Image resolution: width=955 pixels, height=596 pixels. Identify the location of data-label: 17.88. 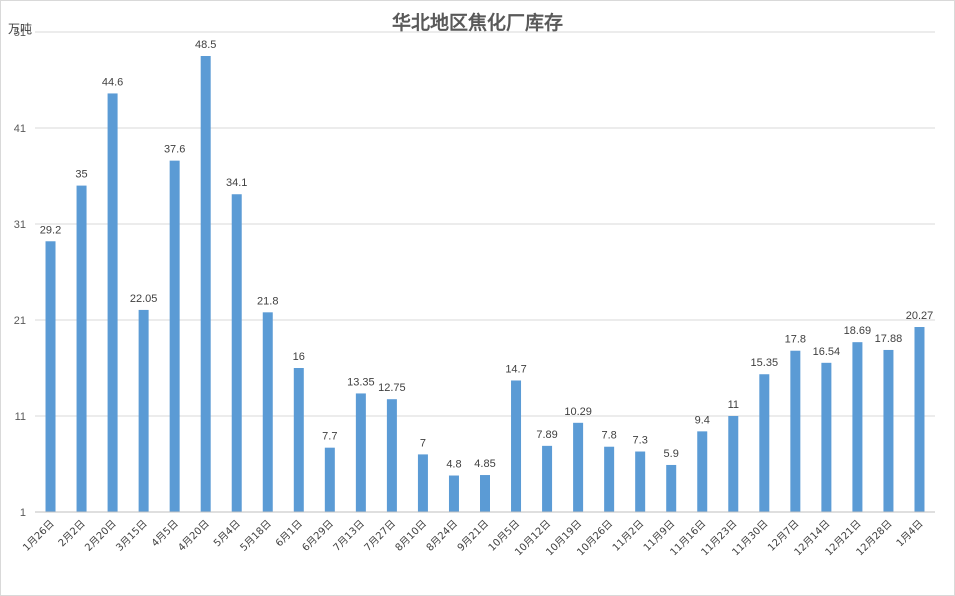
(889, 339).